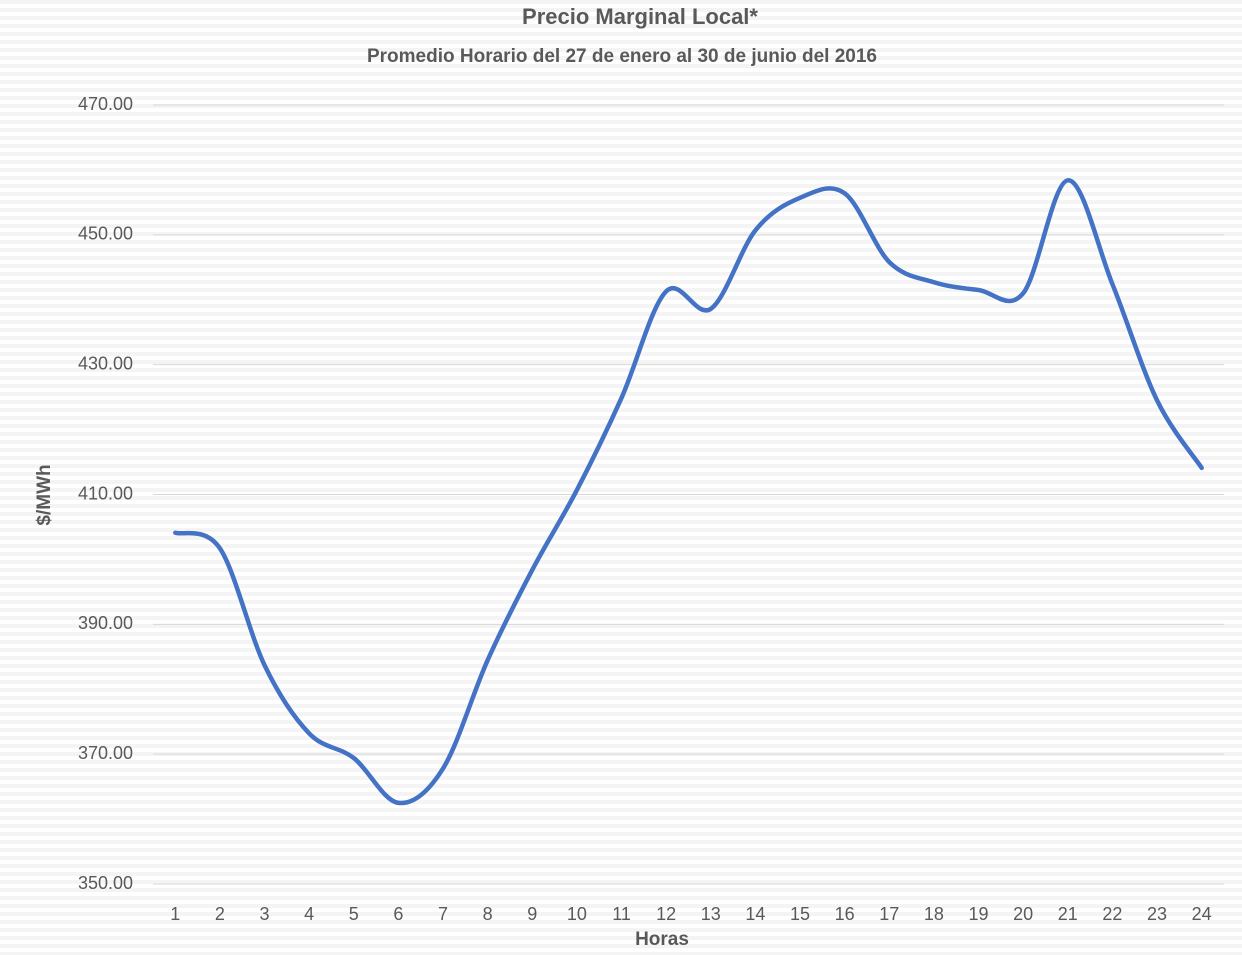 This screenshot has height=955, width=1242. What do you see at coordinates (1202, 914) in the screenshot?
I see `x-tick-label: 24` at bounding box center [1202, 914].